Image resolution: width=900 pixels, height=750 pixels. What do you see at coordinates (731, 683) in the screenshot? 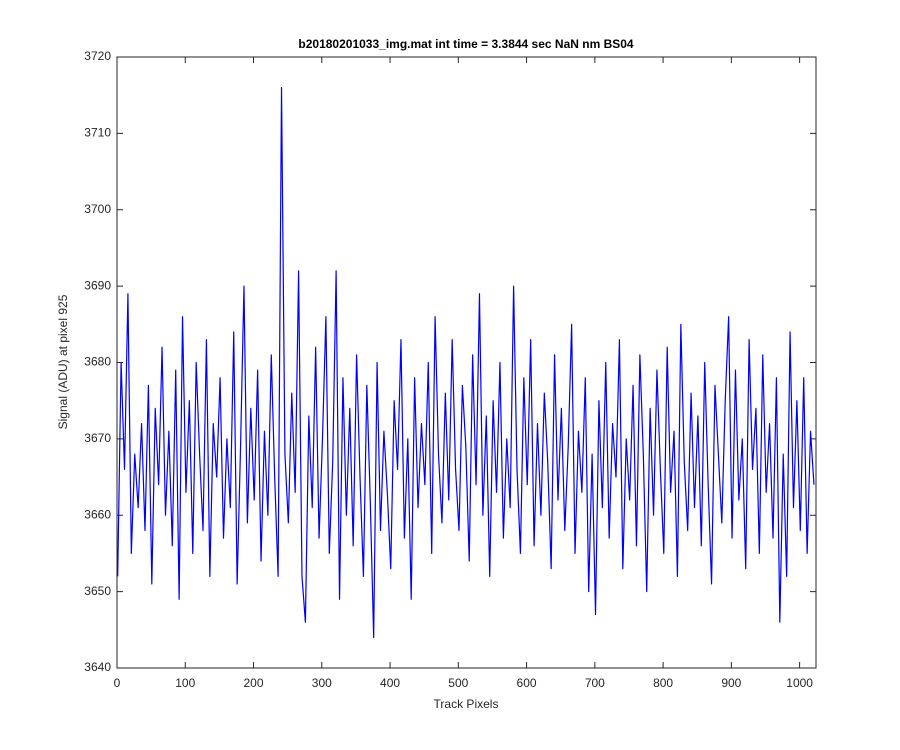
I see `x-tick-label: 900` at bounding box center [731, 683].